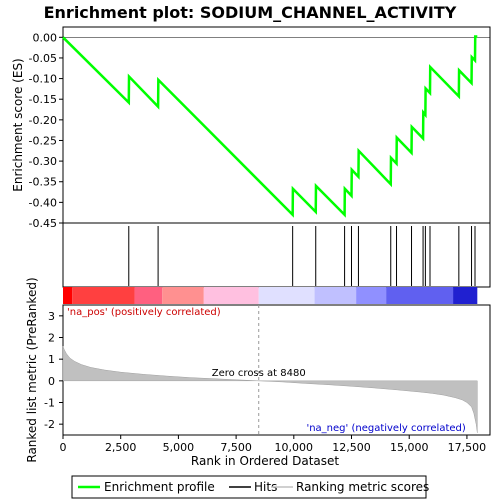 The width and height of the screenshot is (500, 500). What do you see at coordinates (409, 447) in the screenshot?
I see `x-tick-label: 15,000` at bounding box center [409, 447].